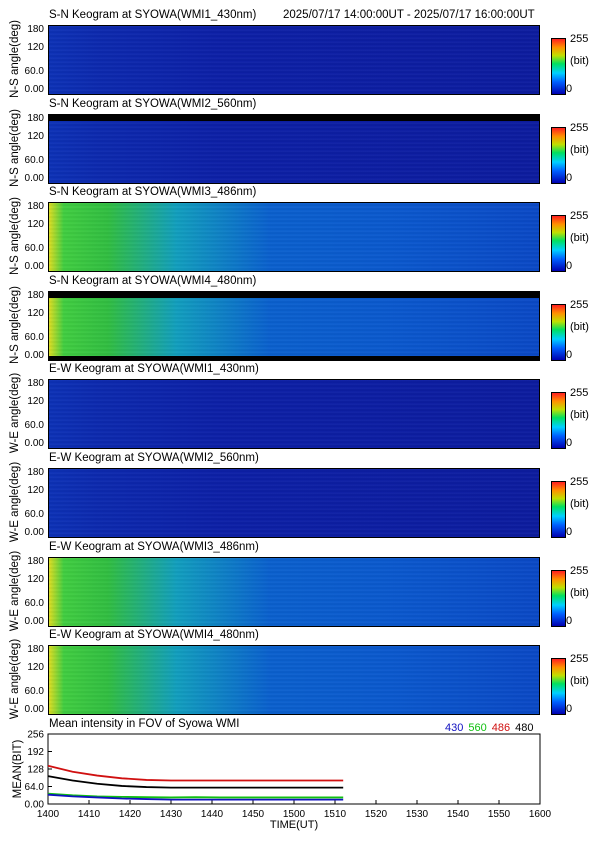 Image resolution: width=595 pixels, height=842 pixels. Describe the element at coordinates (171, 814) in the screenshot. I see `x-tick-label: 1430` at that location.